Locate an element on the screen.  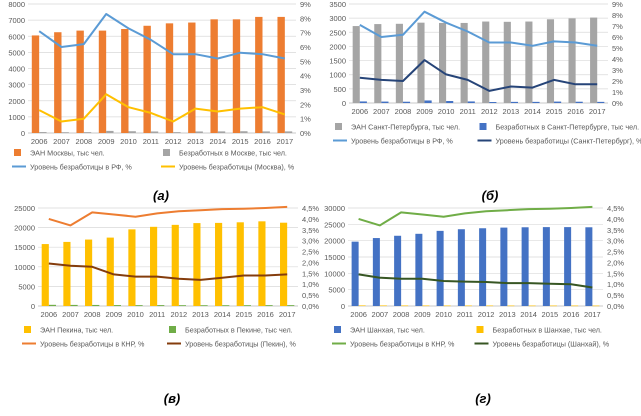
y2-tick-label: 0% is located at coordinates (305, 133).